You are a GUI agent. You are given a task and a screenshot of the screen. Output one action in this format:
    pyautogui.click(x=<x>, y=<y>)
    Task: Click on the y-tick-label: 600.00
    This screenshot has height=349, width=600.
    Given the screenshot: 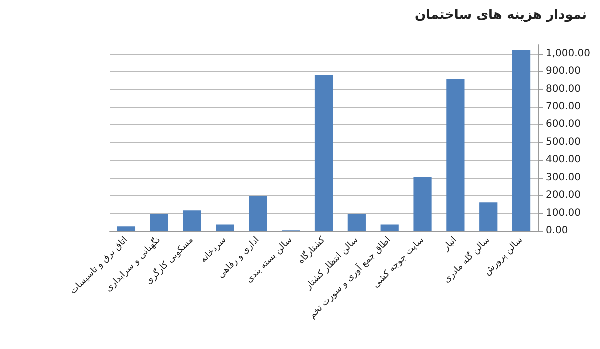 What is the action you would take?
    pyautogui.click(x=563, y=124)
    